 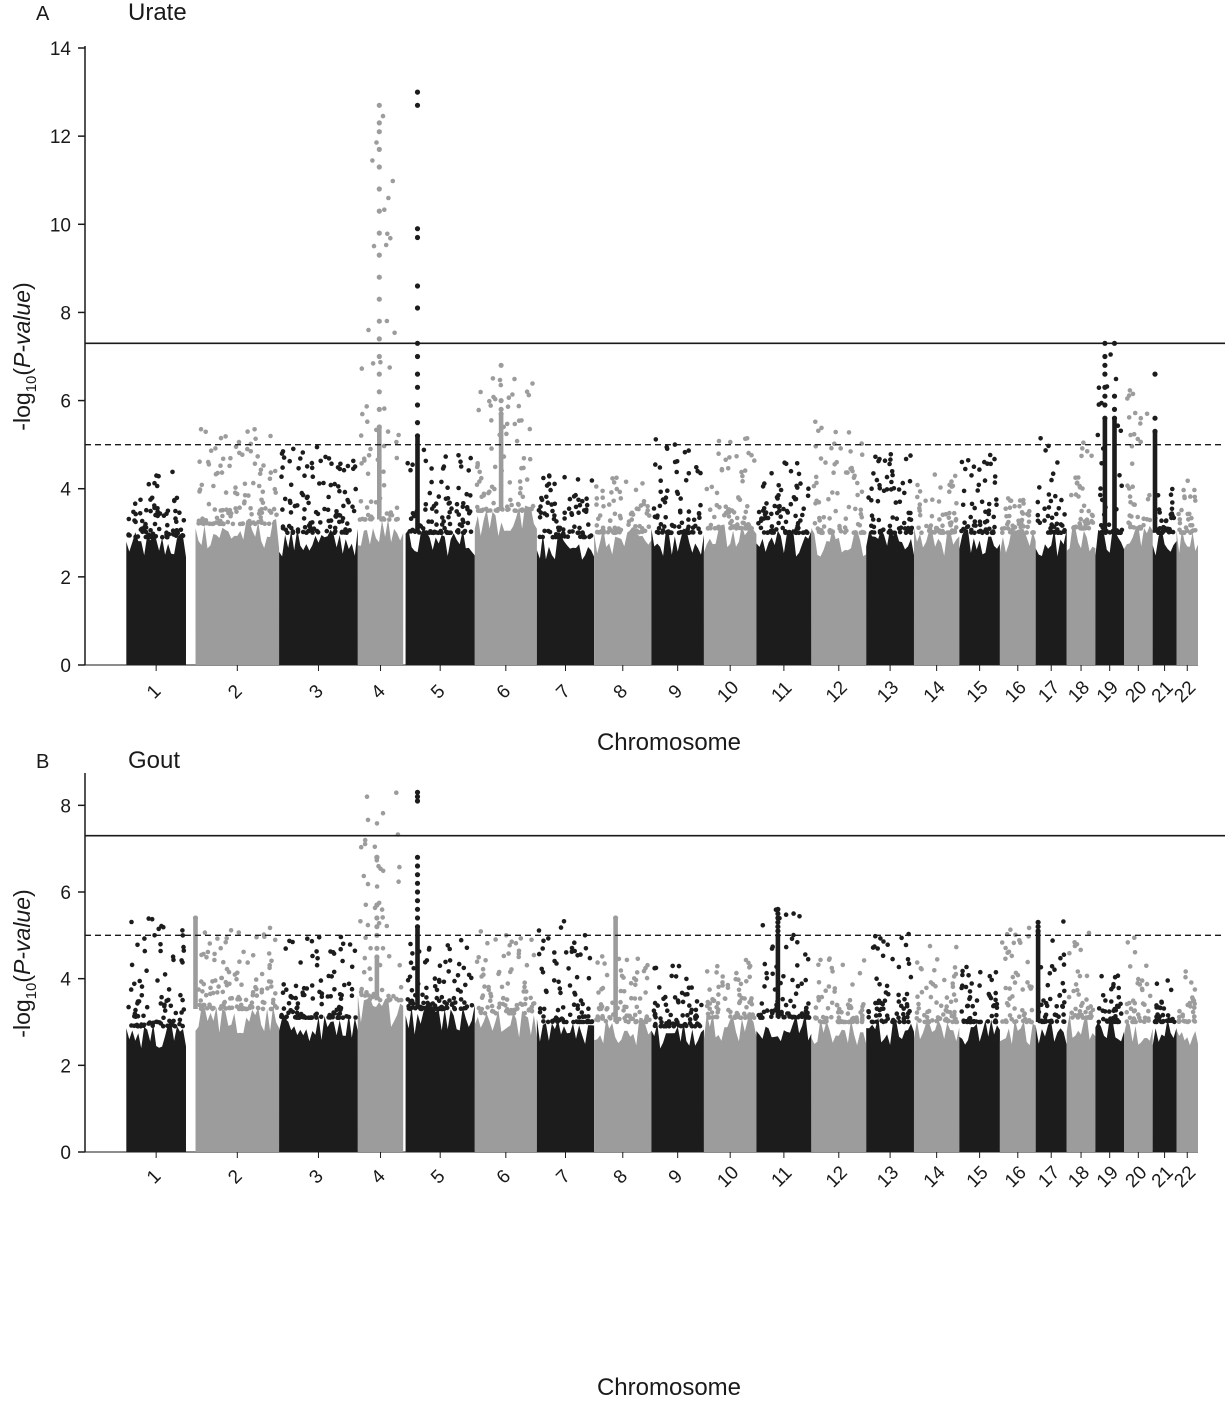 What do you see at coordinates (1110, 1085) in the screenshot?
I see `chromosome-19-density` at bounding box center [1110, 1085].